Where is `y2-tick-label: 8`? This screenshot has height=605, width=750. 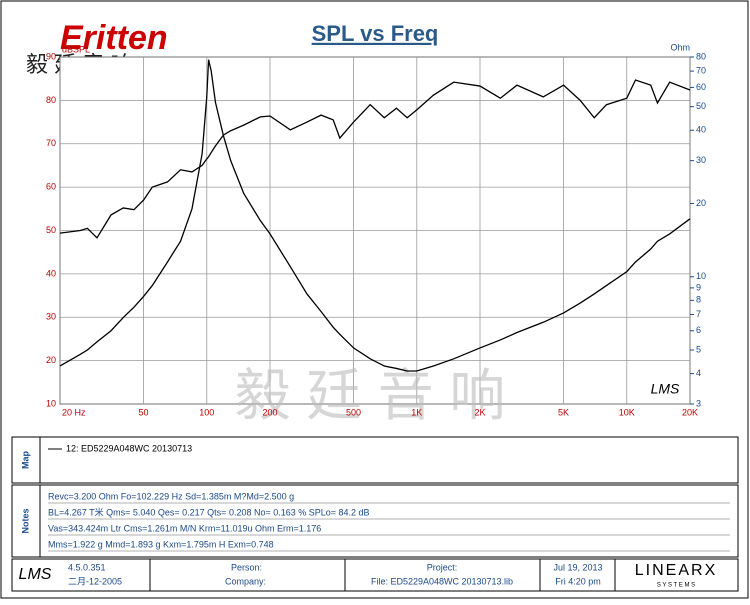 y2-tick-label: 8 is located at coordinates (698, 300).